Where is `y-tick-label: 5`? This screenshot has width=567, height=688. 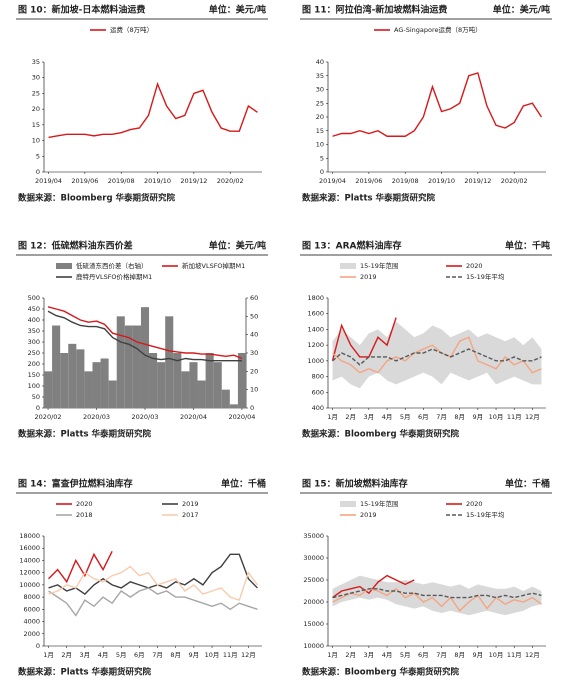
y-tick-label: 5 is located at coordinates (38, 156).